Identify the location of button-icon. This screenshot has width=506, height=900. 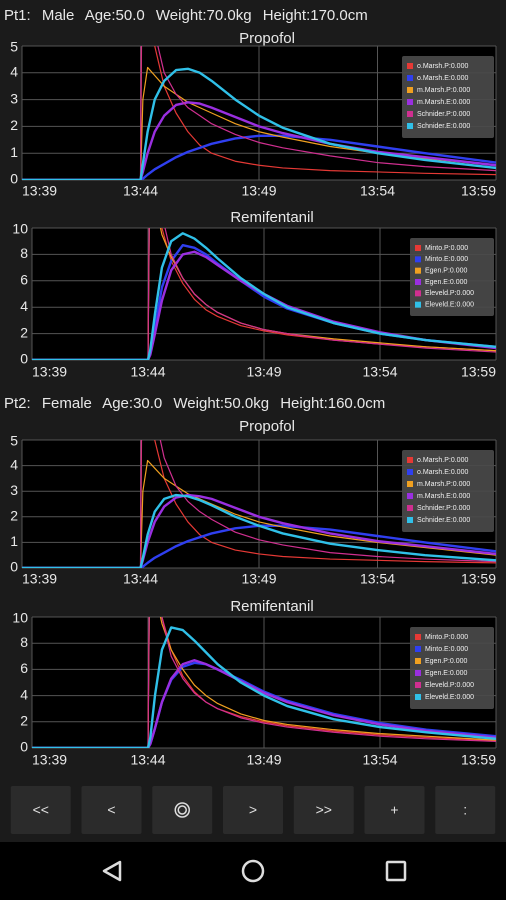
(182, 810).